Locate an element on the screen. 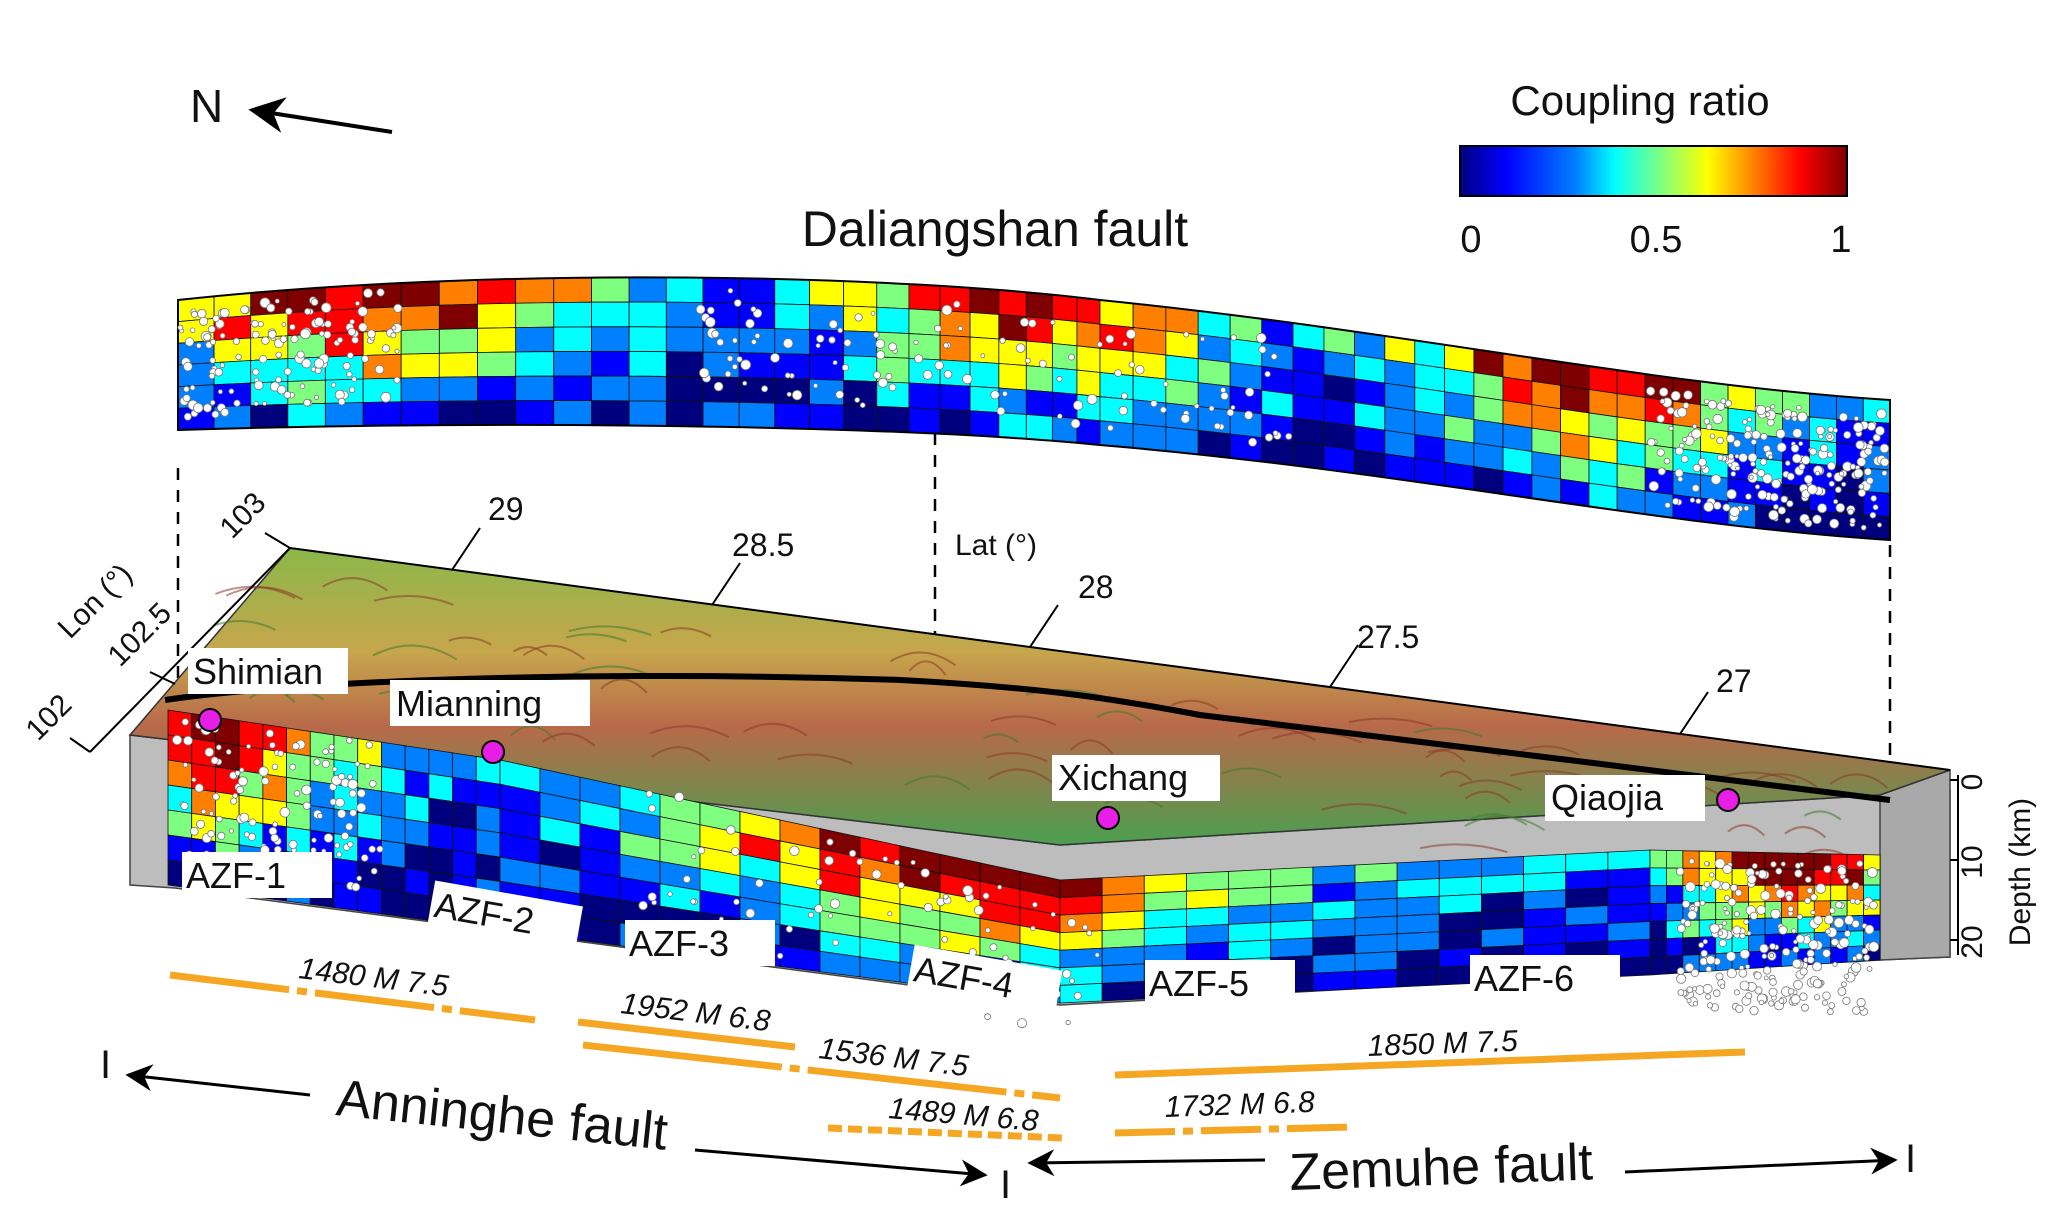 The width and height of the screenshot is (2054, 1227). city-markers is located at coordinates (969, 769).